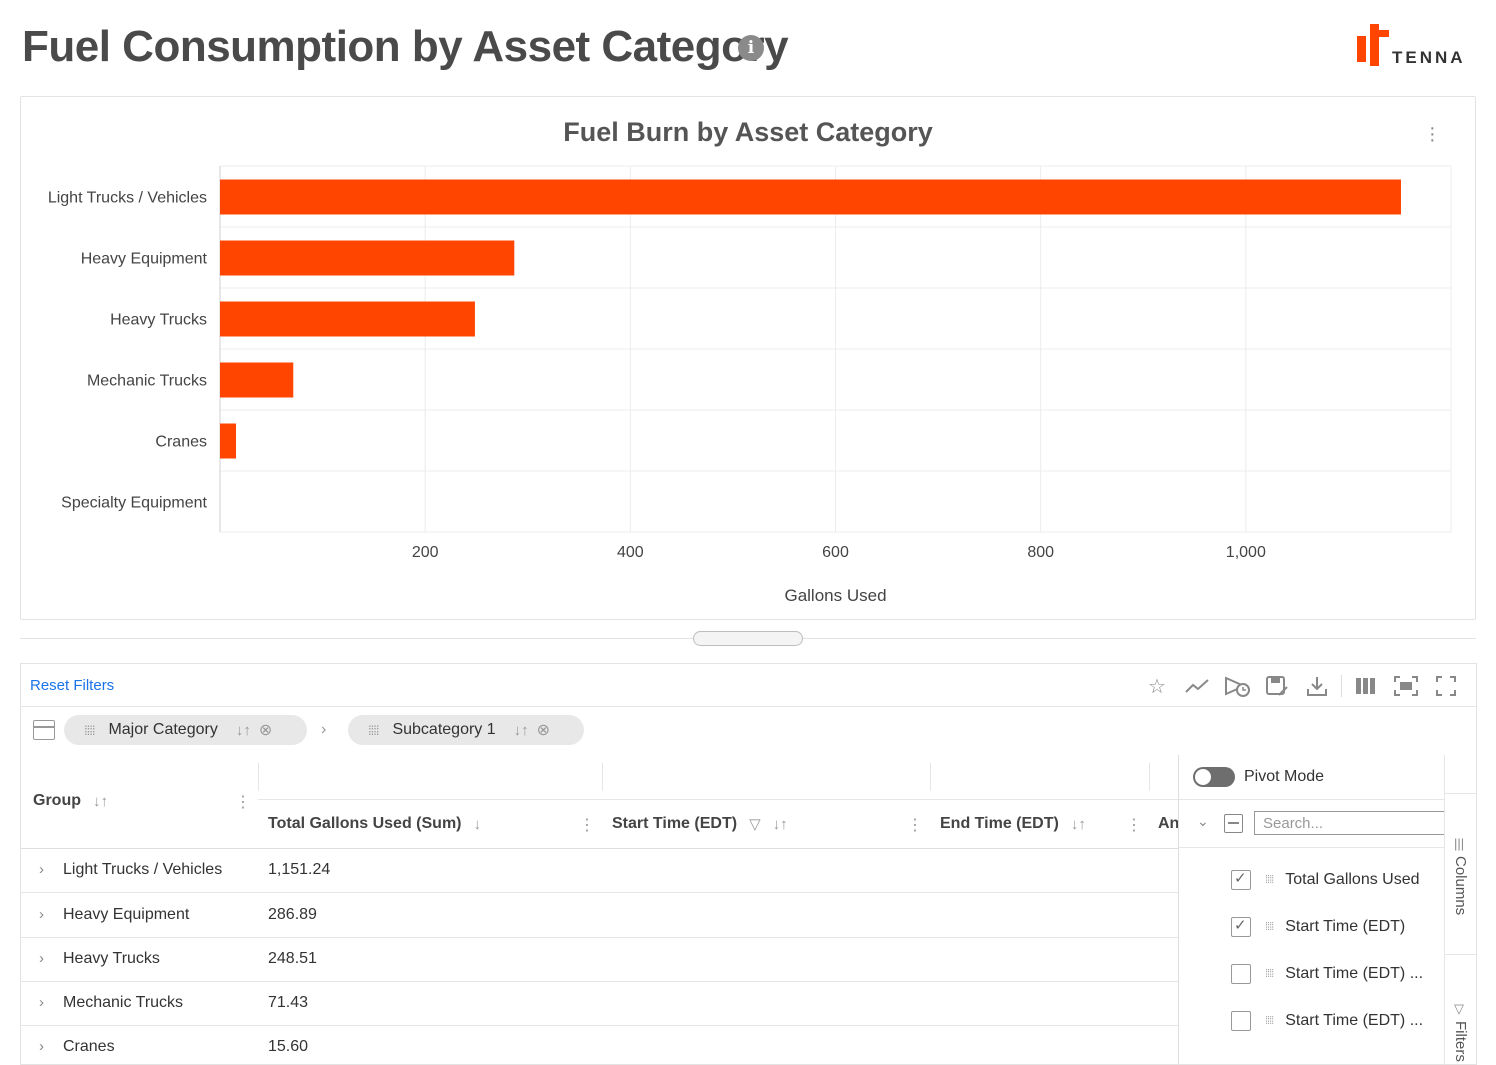 This screenshot has height=1065, width=1496. I want to click on tenna-logo: TENNA, so click(1415, 46).